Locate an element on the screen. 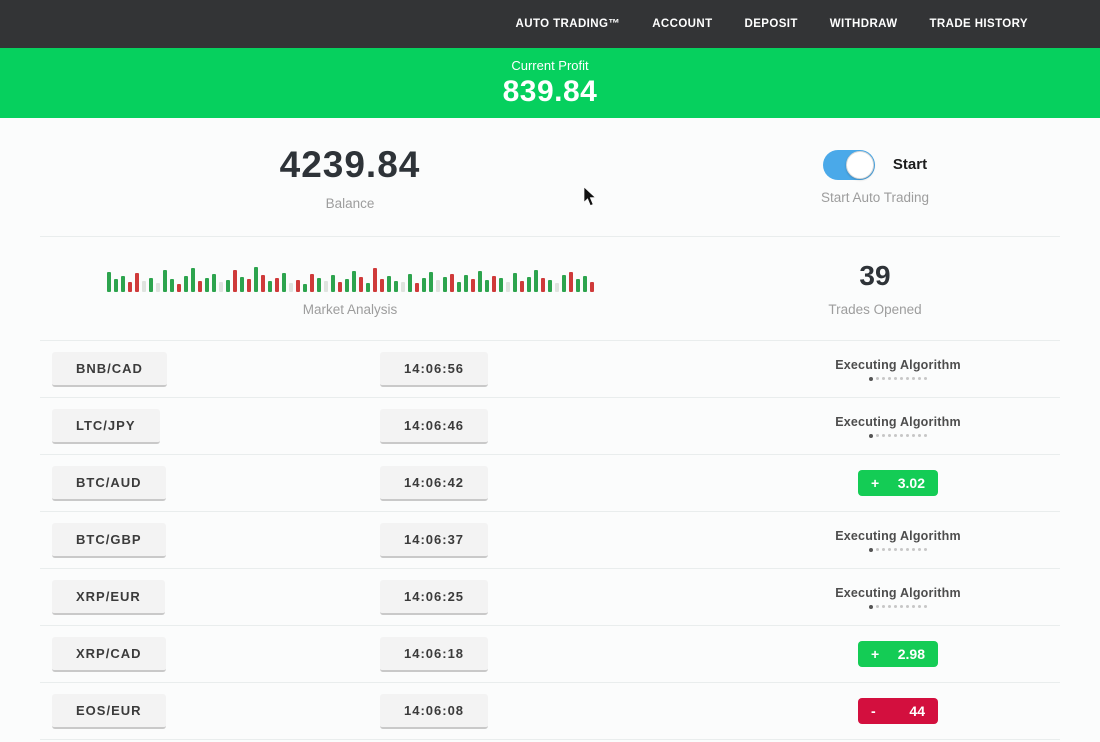  trades-opened-block: 39 Trades Opened is located at coordinates (875, 288).